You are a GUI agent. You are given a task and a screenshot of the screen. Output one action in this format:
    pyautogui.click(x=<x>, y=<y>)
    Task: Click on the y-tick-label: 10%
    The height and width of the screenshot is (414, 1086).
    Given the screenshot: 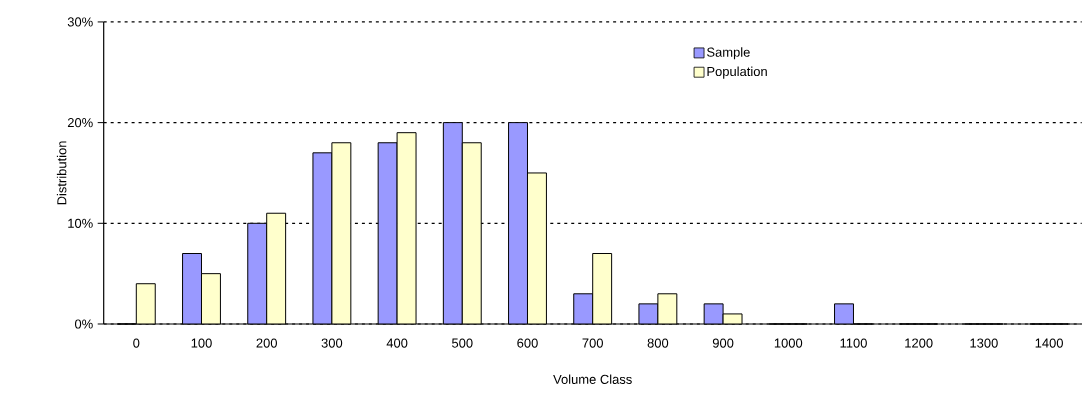 What is the action you would take?
    pyautogui.click(x=80, y=223)
    